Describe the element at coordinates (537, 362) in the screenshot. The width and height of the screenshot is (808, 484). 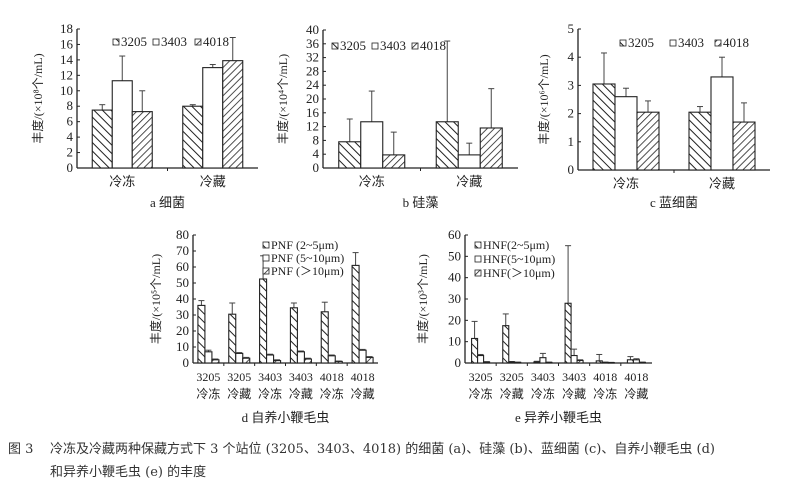
I see `bar-hnf25m` at that location.